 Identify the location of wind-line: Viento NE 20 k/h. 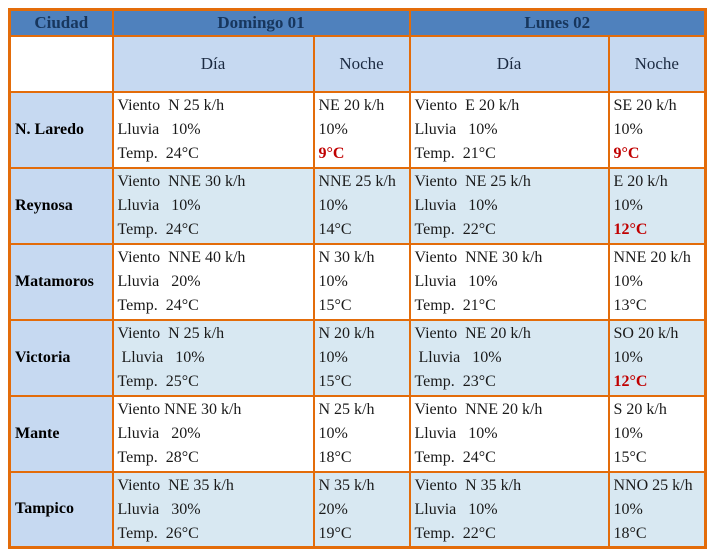
(472, 333).